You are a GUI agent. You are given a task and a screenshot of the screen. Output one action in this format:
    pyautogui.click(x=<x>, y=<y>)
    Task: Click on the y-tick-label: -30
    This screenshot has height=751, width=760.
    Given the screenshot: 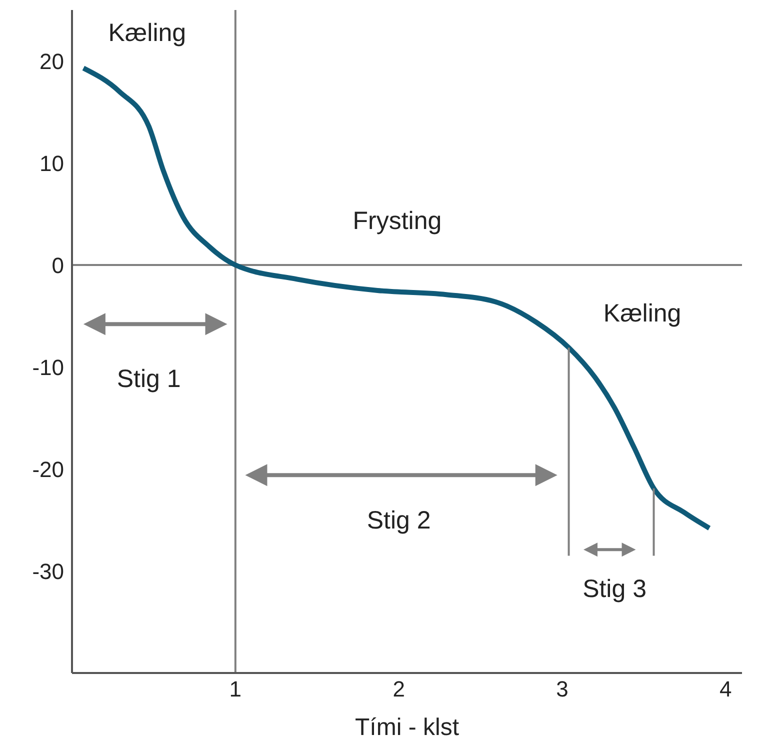 What is the action you would take?
    pyautogui.click(x=48, y=571)
    